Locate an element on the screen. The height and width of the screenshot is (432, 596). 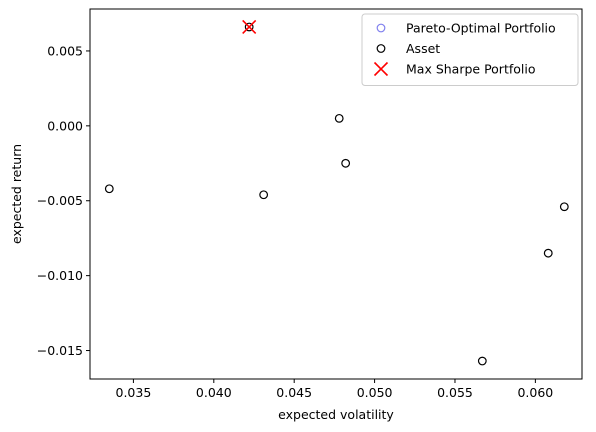
x-tick-label: 0.035 is located at coordinates (134, 392).